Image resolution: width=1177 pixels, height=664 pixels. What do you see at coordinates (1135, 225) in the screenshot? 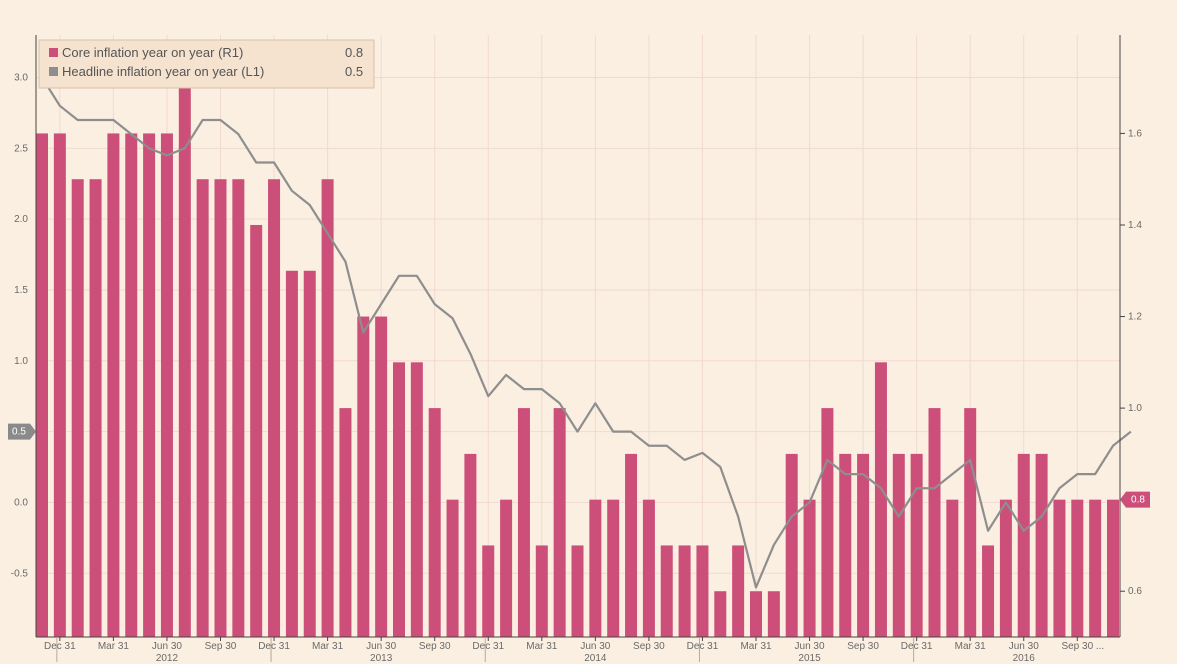
I see `right-tick-label: 1.4` at bounding box center [1135, 225].